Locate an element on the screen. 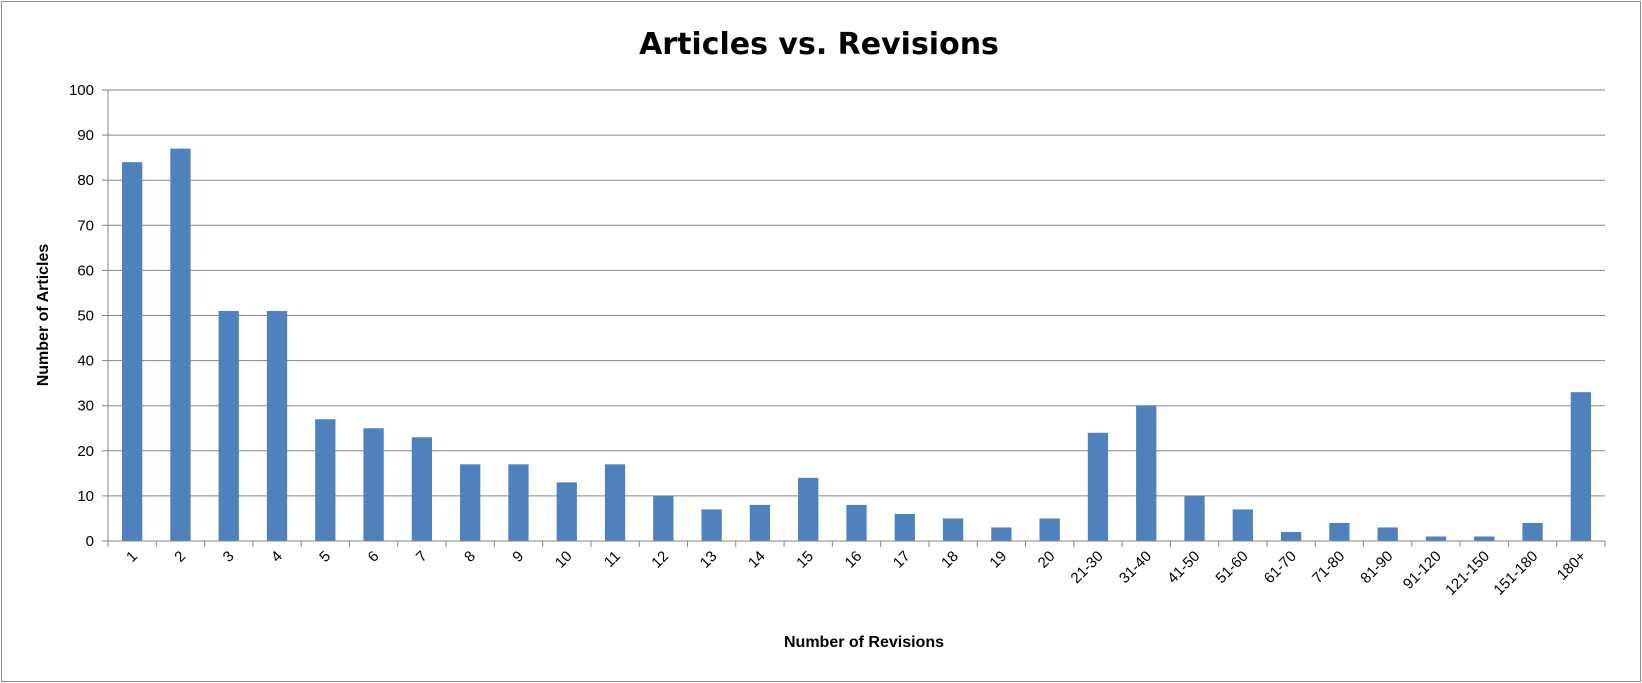 The image size is (1642, 683). x-tick-label: 8 is located at coordinates (470, 557).